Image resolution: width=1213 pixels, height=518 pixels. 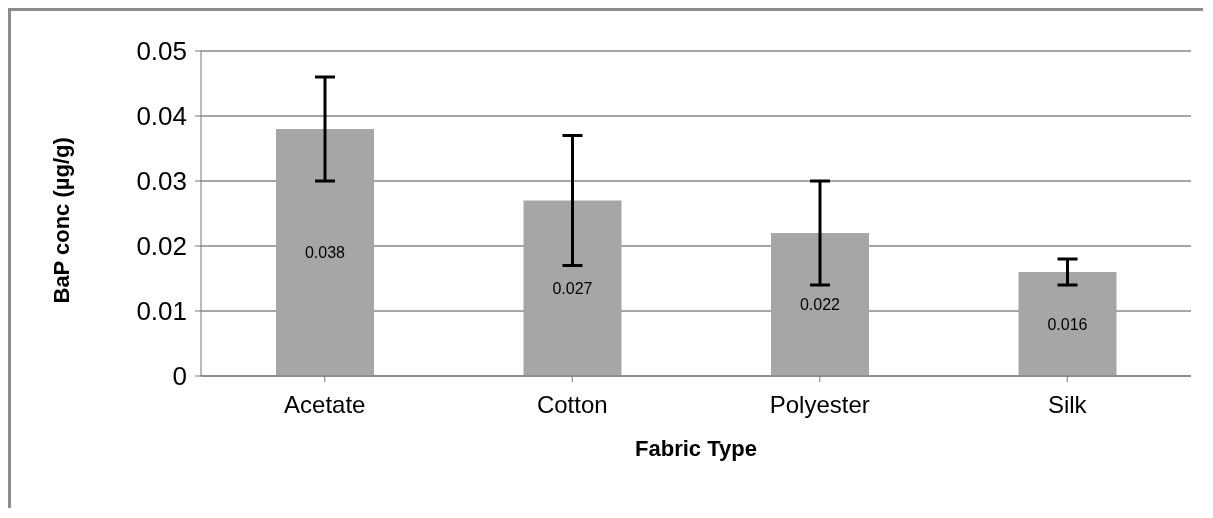 I want to click on x-tick-label: Silk, so click(x=1067, y=405).